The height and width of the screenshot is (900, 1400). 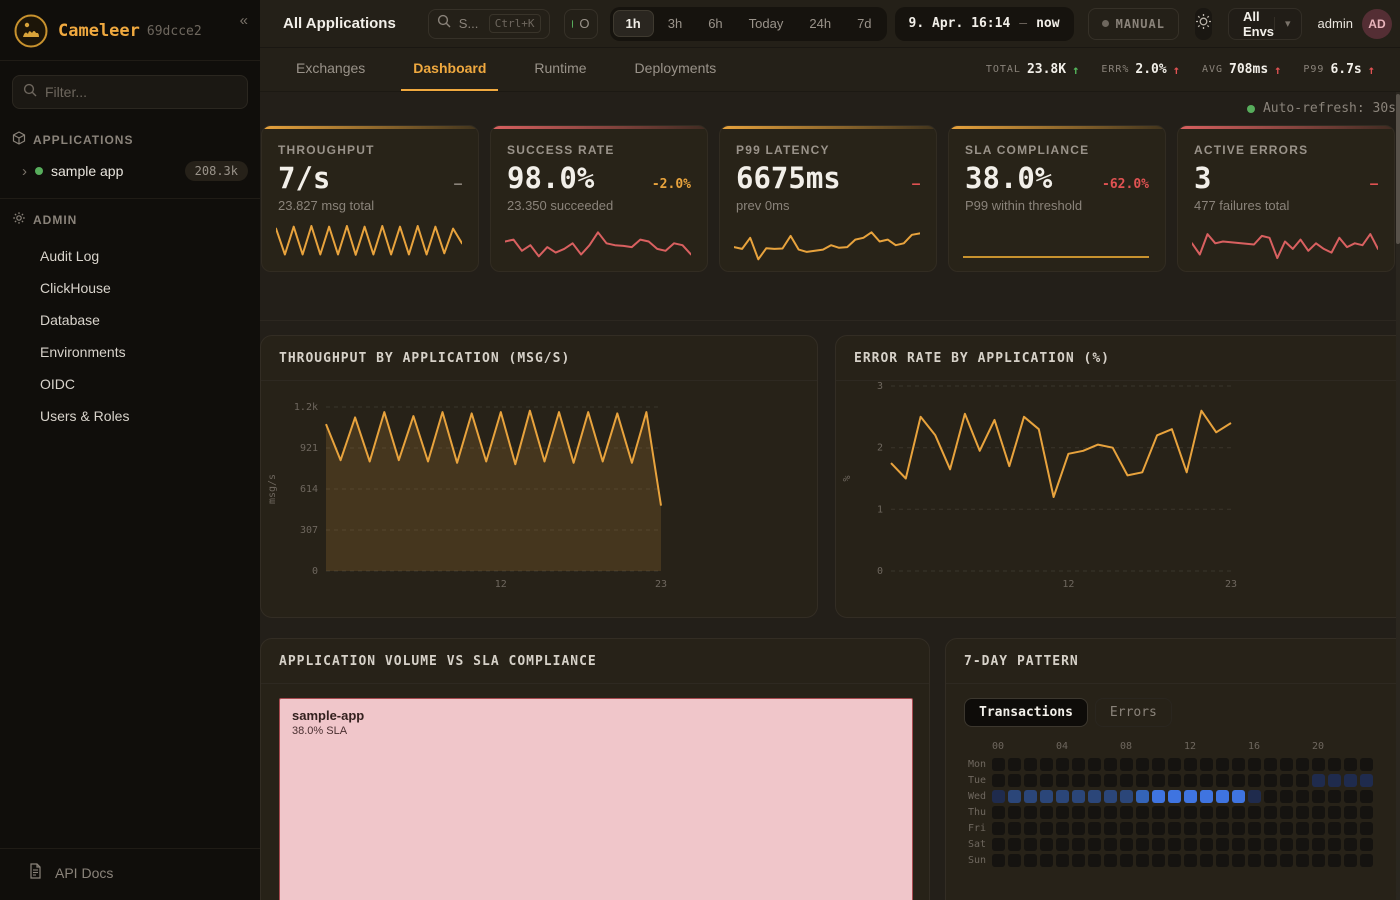 What do you see at coordinates (1264, 23) in the screenshot?
I see `environment-select: All Envs ▾` at bounding box center [1264, 23].